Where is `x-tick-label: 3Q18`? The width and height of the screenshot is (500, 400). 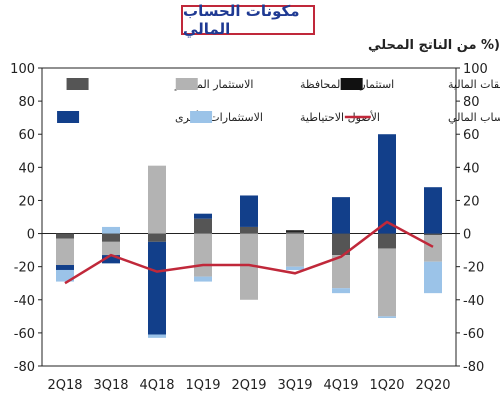 x-tick-label: 3Q18 is located at coordinates (110, 385).